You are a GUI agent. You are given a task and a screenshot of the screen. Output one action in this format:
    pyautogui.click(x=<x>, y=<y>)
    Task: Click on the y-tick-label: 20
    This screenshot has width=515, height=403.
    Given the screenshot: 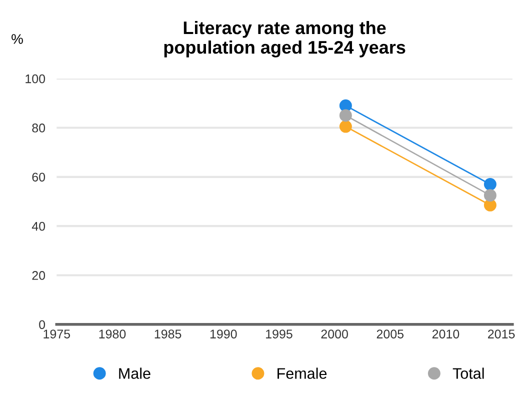 What is the action you would take?
    pyautogui.click(x=39, y=275)
    